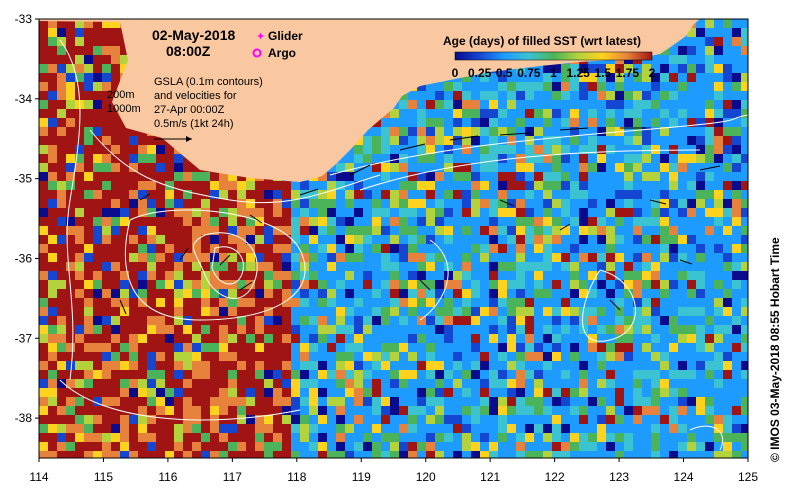 The width and height of the screenshot is (790, 492). What do you see at coordinates (775, 349) in the screenshot?
I see `credit-label: © IMOS 03-May-2018 08:55 Hobart Time` at bounding box center [775, 349].